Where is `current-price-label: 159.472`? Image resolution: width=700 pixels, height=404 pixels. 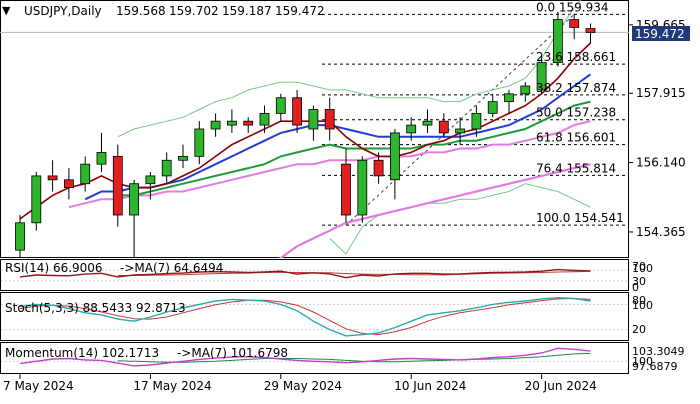 current-price-label: 159.472 is located at coordinates (660, 34).